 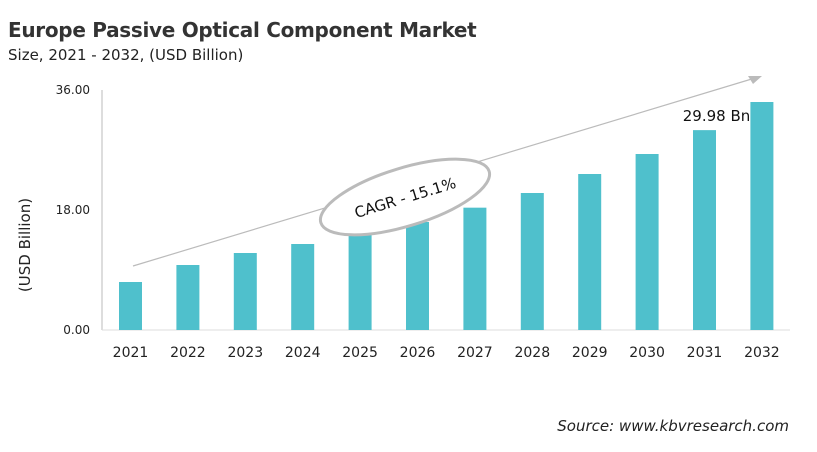 I want to click on bar-2021, so click(x=130, y=306).